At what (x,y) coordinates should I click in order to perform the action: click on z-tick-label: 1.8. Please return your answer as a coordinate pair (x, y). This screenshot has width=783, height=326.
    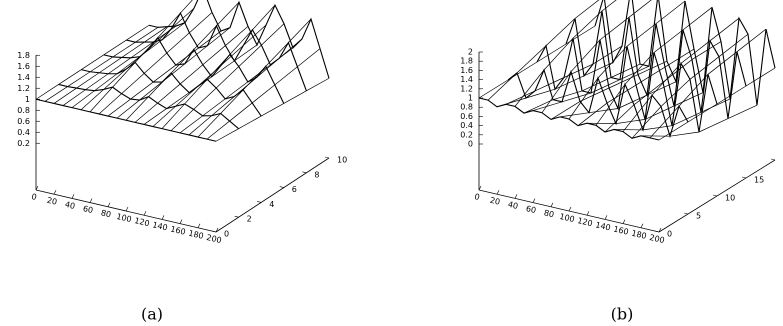
    Looking at the image, I should click on (466, 61).